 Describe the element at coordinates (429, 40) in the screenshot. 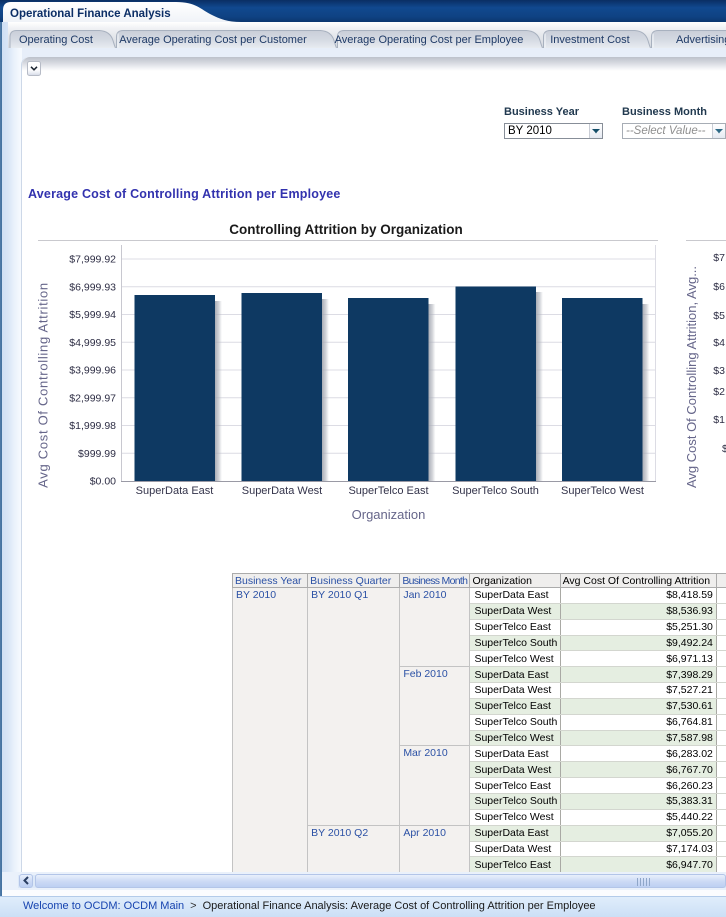

I see `svg-text:Average Operating Cost per Emp: Average Operating Cost per Employee` at that location.